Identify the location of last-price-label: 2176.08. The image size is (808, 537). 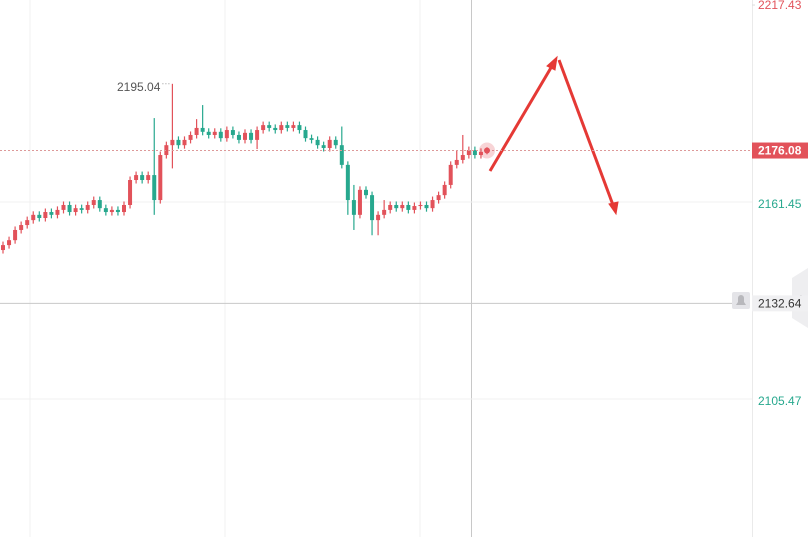
(780, 151).